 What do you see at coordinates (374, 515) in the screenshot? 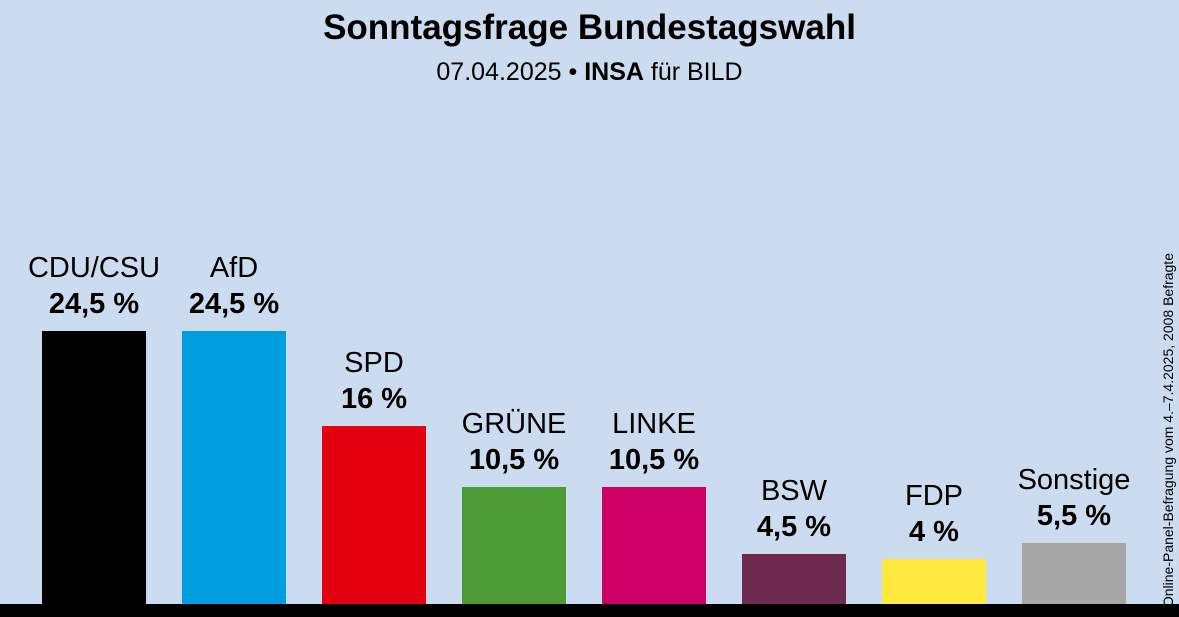
I see `bar-spd` at bounding box center [374, 515].